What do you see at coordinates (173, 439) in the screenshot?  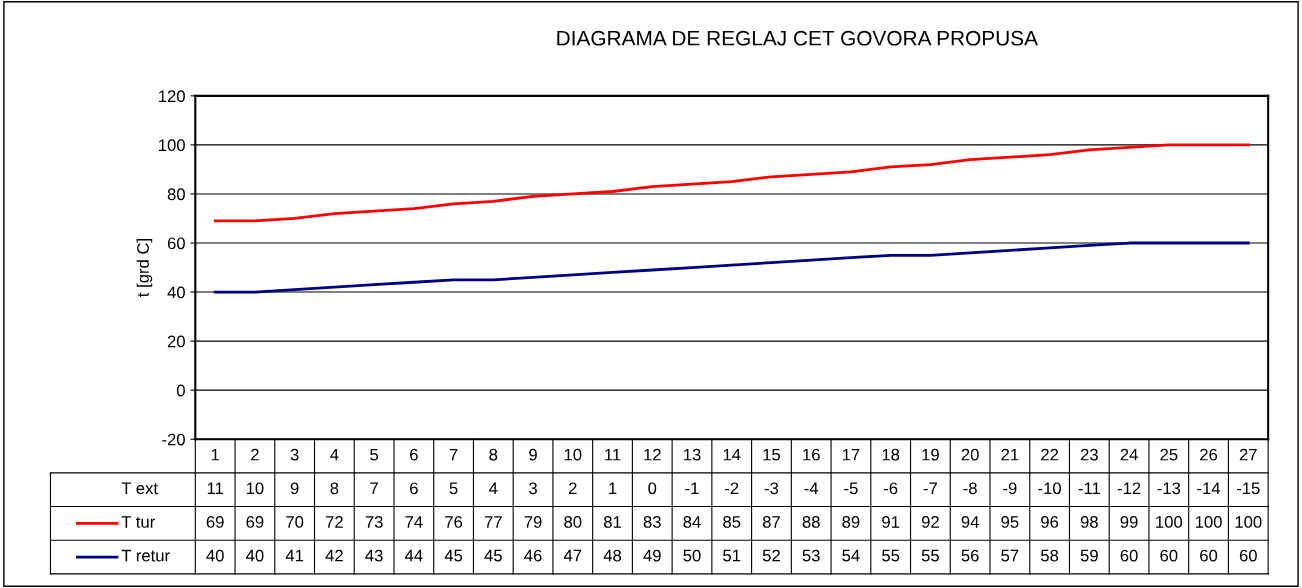 I see `y-tick-label: -20` at bounding box center [173, 439].